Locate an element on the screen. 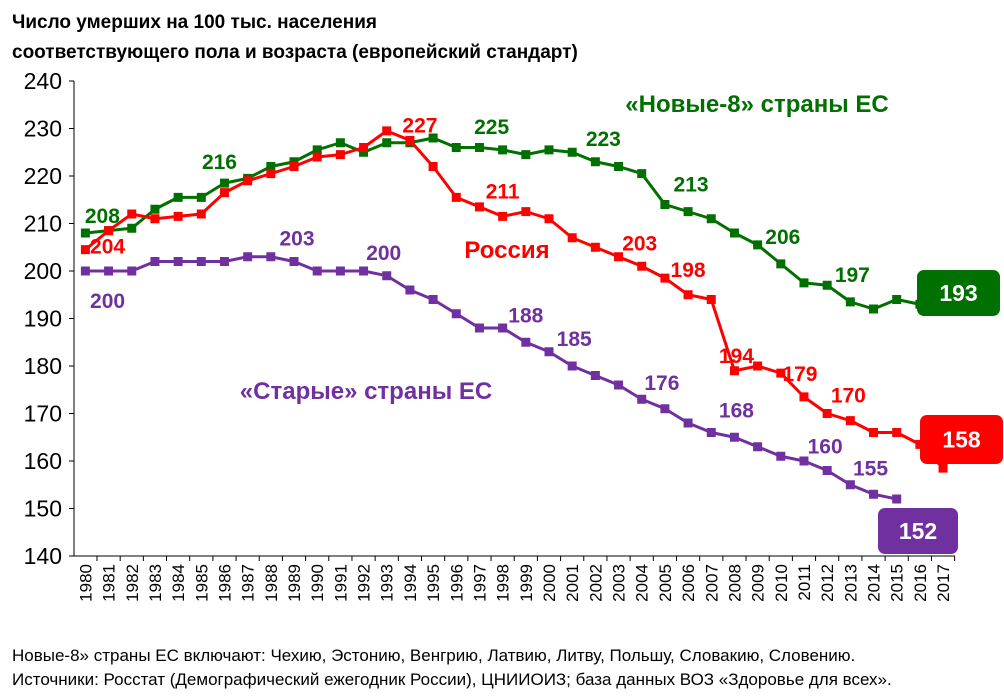 The height and width of the screenshot is (697, 1004). x-tick-label: 2002 is located at coordinates (595, 583).